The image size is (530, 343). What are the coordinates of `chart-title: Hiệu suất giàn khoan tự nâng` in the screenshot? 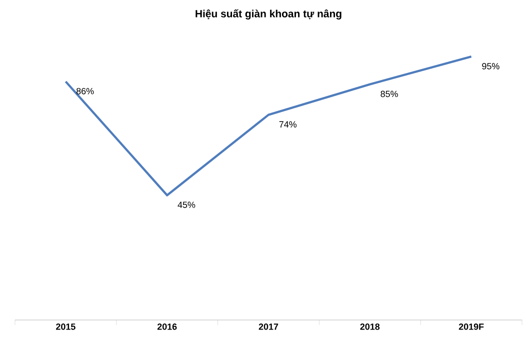 It's located at (269, 14).